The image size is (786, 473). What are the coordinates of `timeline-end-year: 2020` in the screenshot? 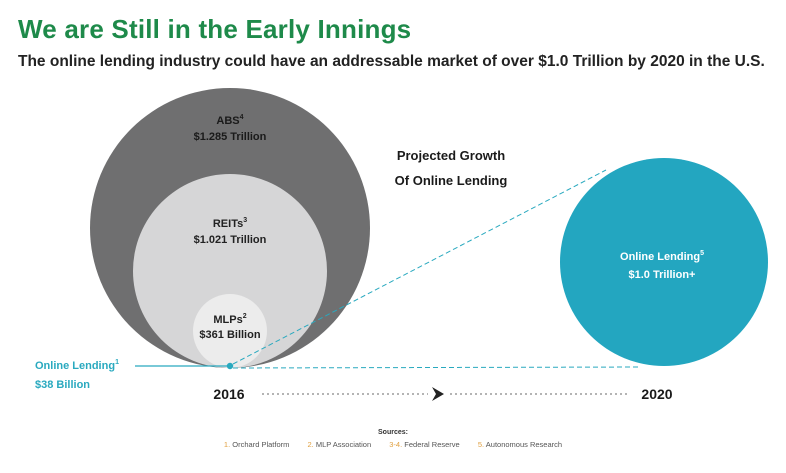 It's located at (656, 394).